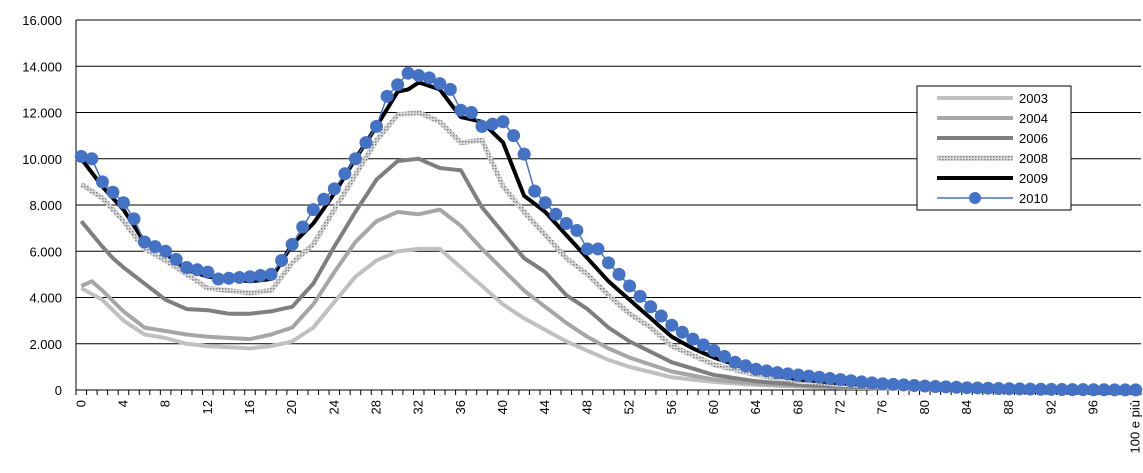 Image resolution: width=1143 pixels, height=473 pixels. I want to click on x-tick-label: 40, so click(502, 407).